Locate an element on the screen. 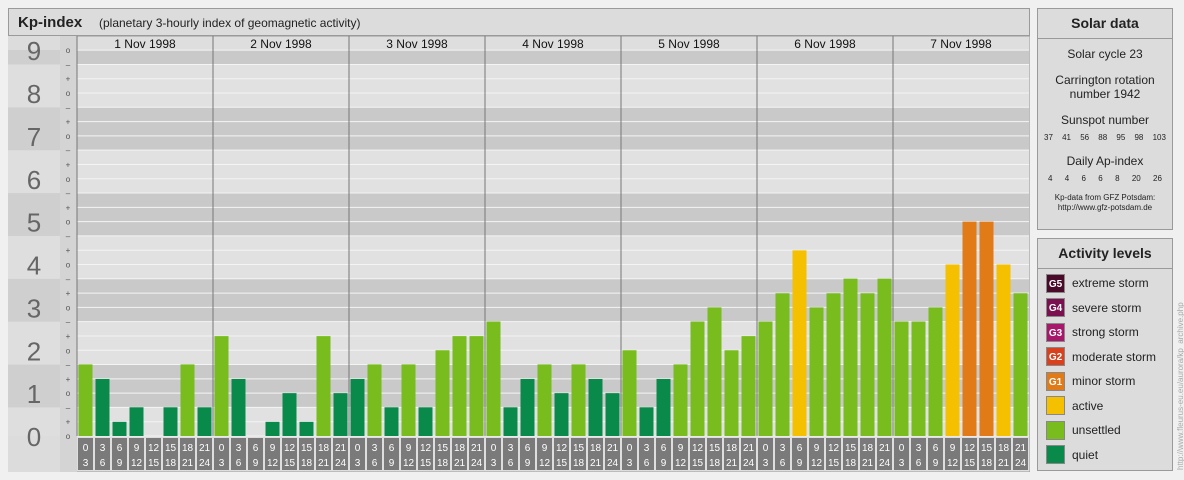  data-source-link: http://www.gfz-potsdam.de is located at coordinates (1105, 207).